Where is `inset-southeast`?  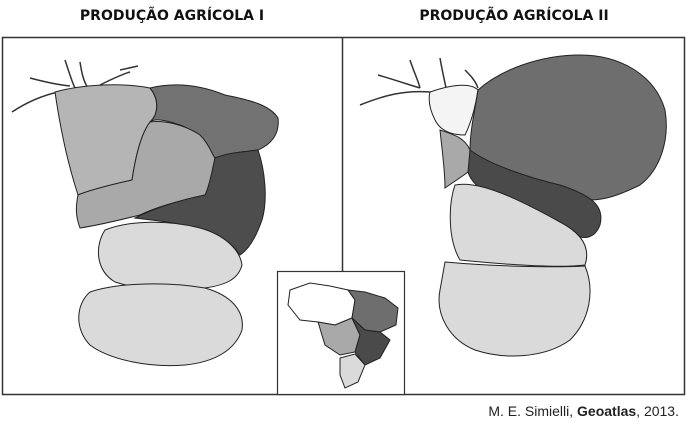 inset-southeast is located at coordinates (371, 341).